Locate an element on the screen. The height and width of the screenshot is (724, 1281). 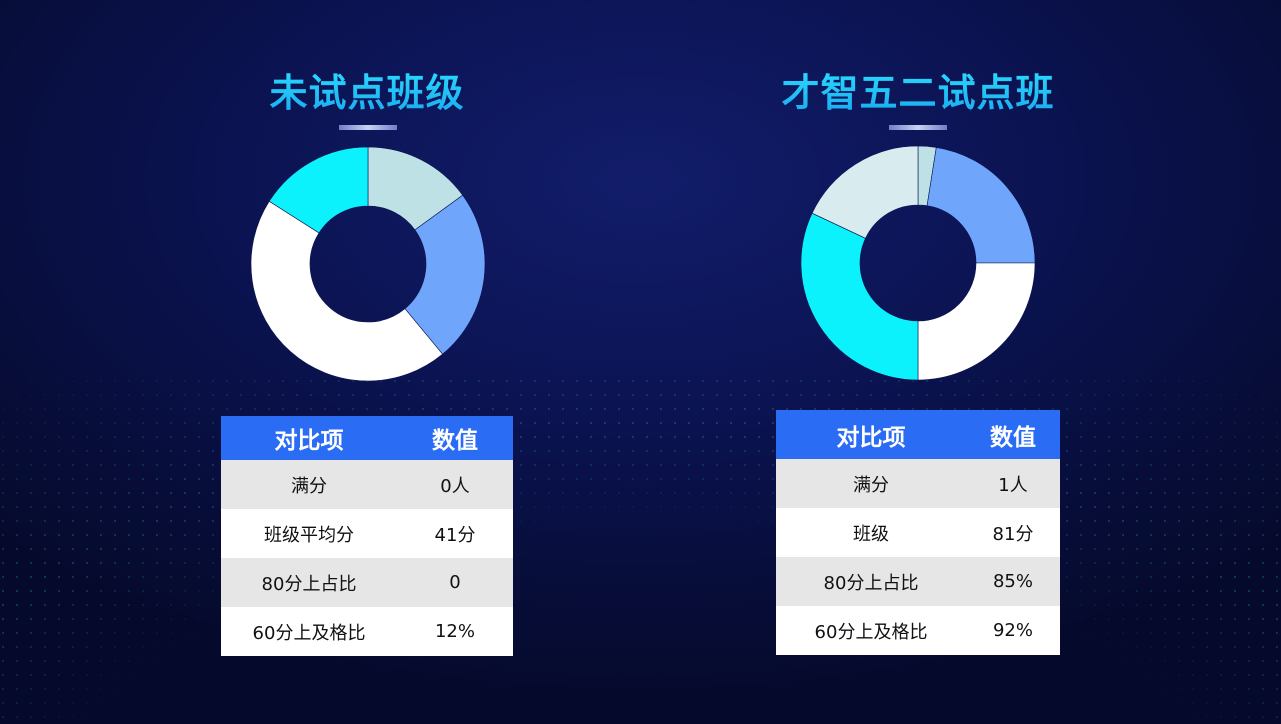
table-row: 满分 0人 is located at coordinates (367, 484).